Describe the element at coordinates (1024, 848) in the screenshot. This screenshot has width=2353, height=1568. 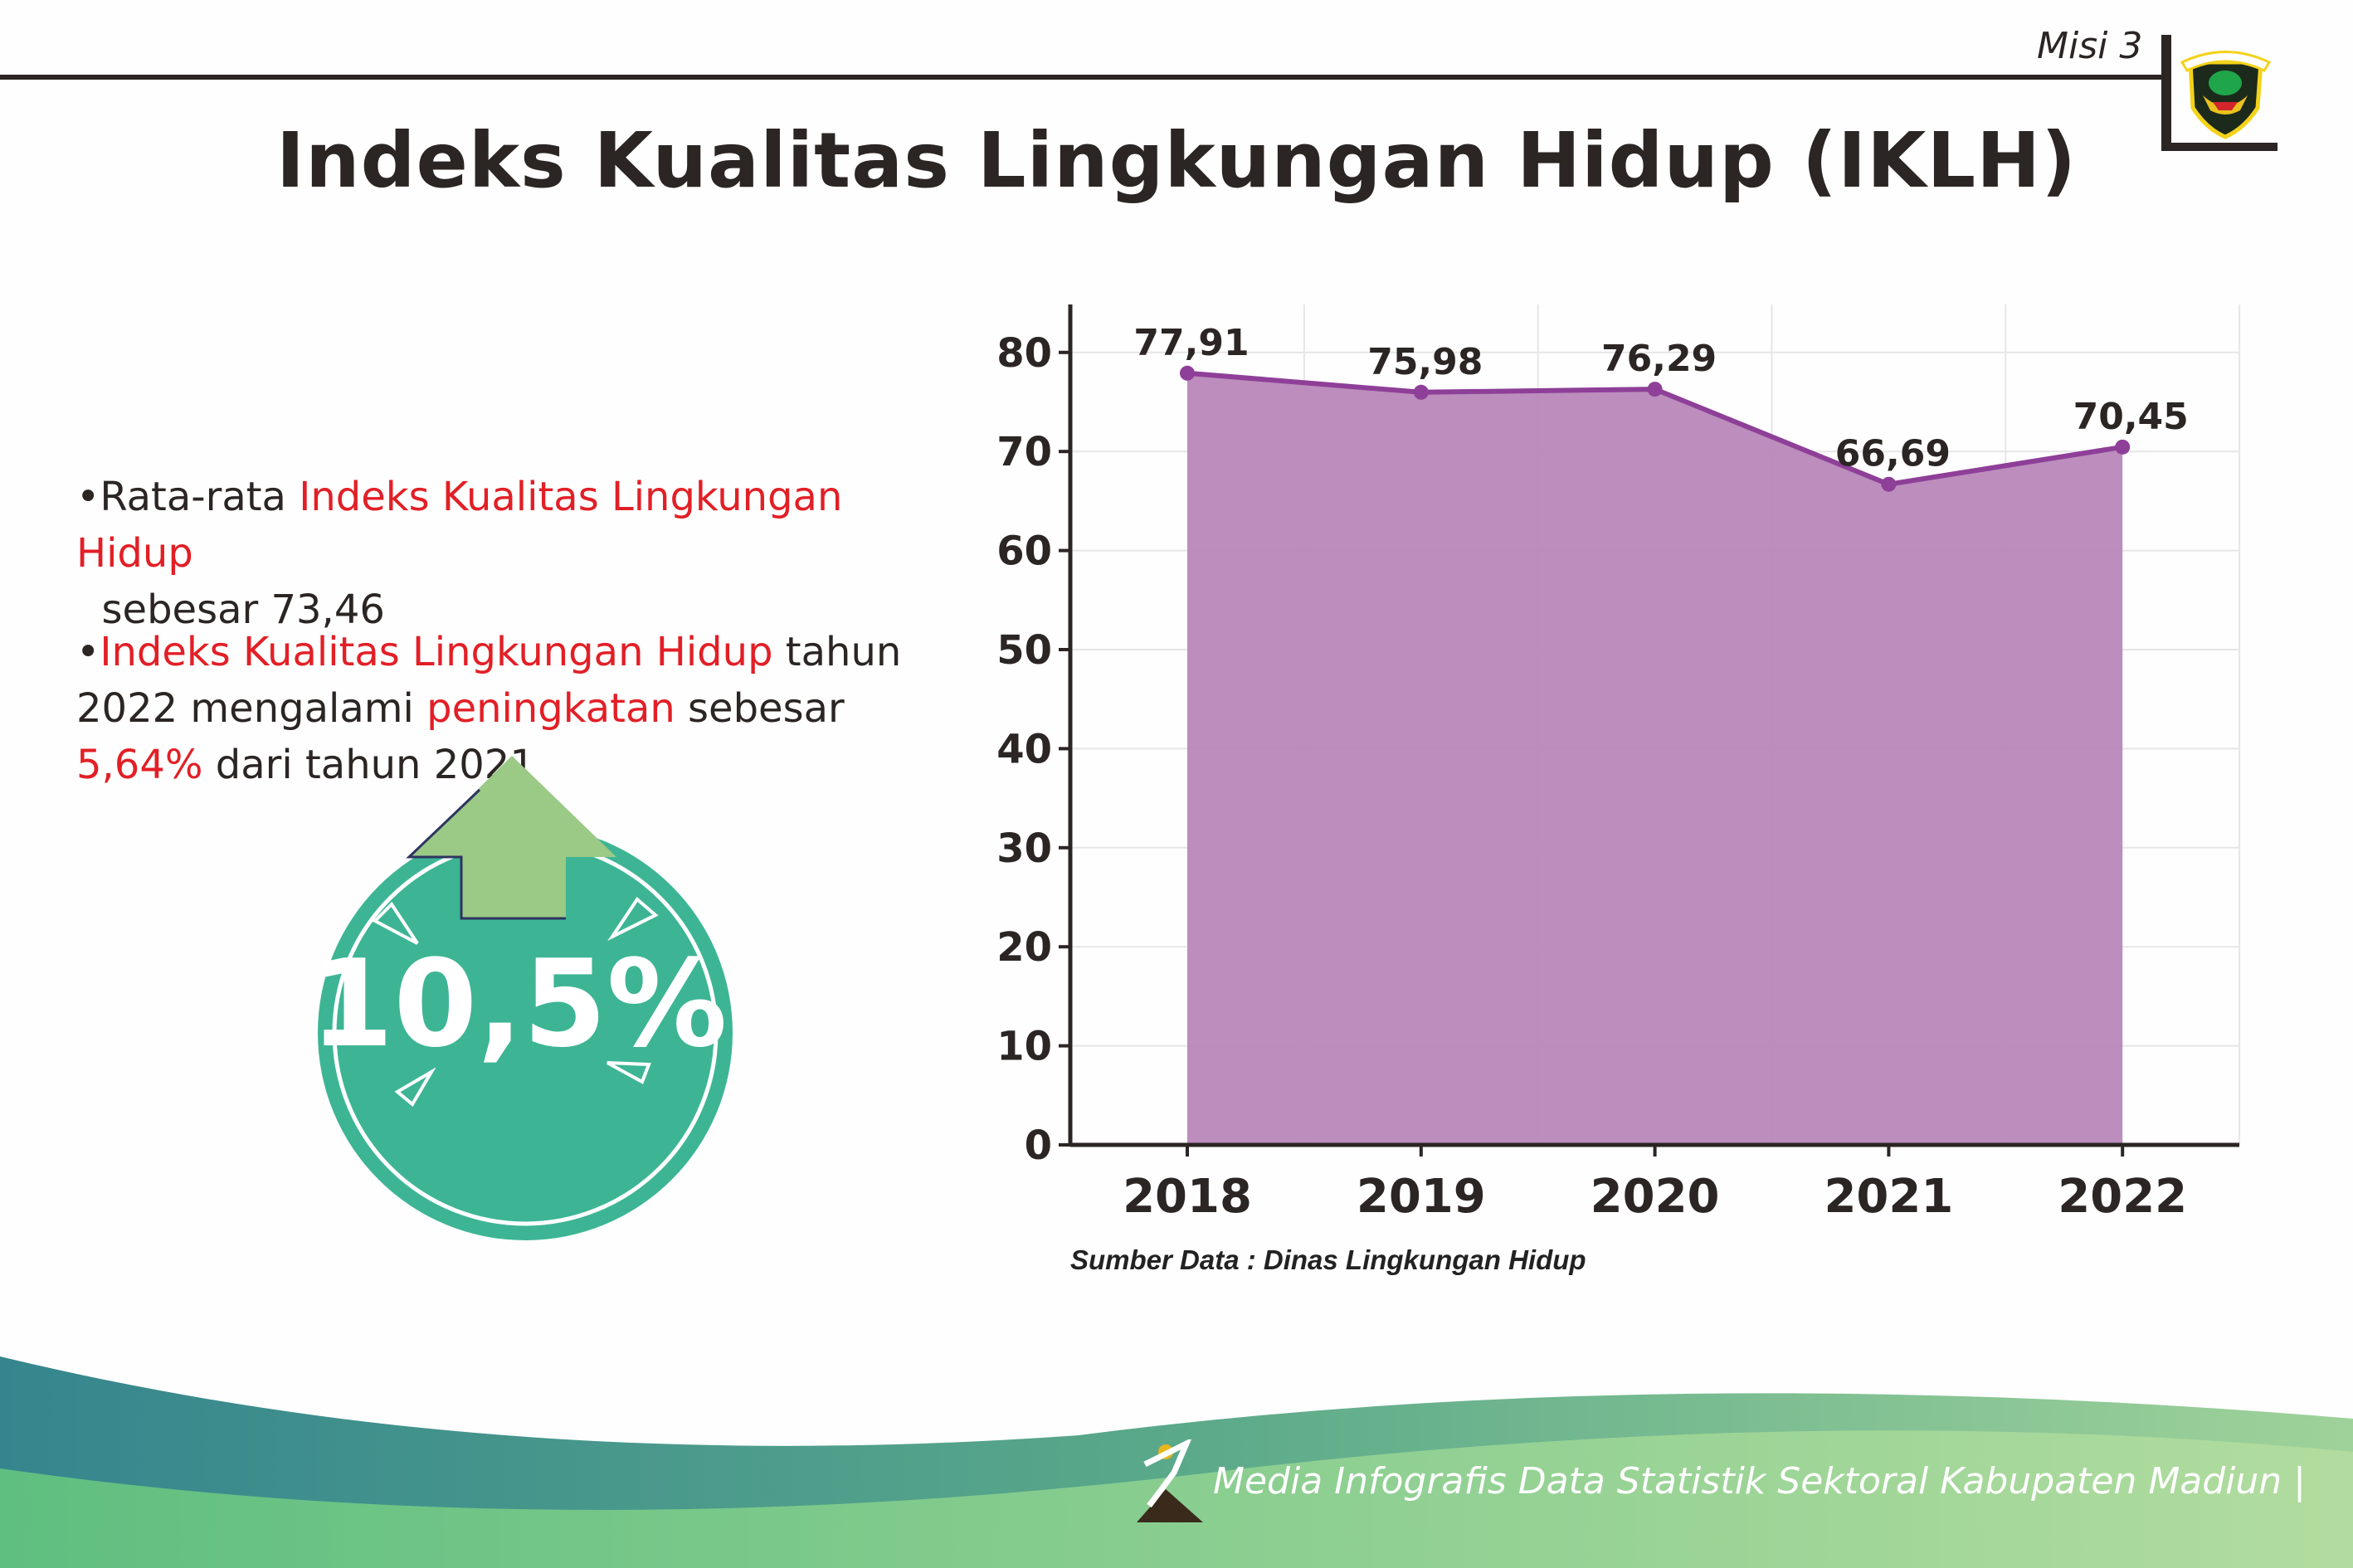
I see `y-tick-label: 30` at that location.